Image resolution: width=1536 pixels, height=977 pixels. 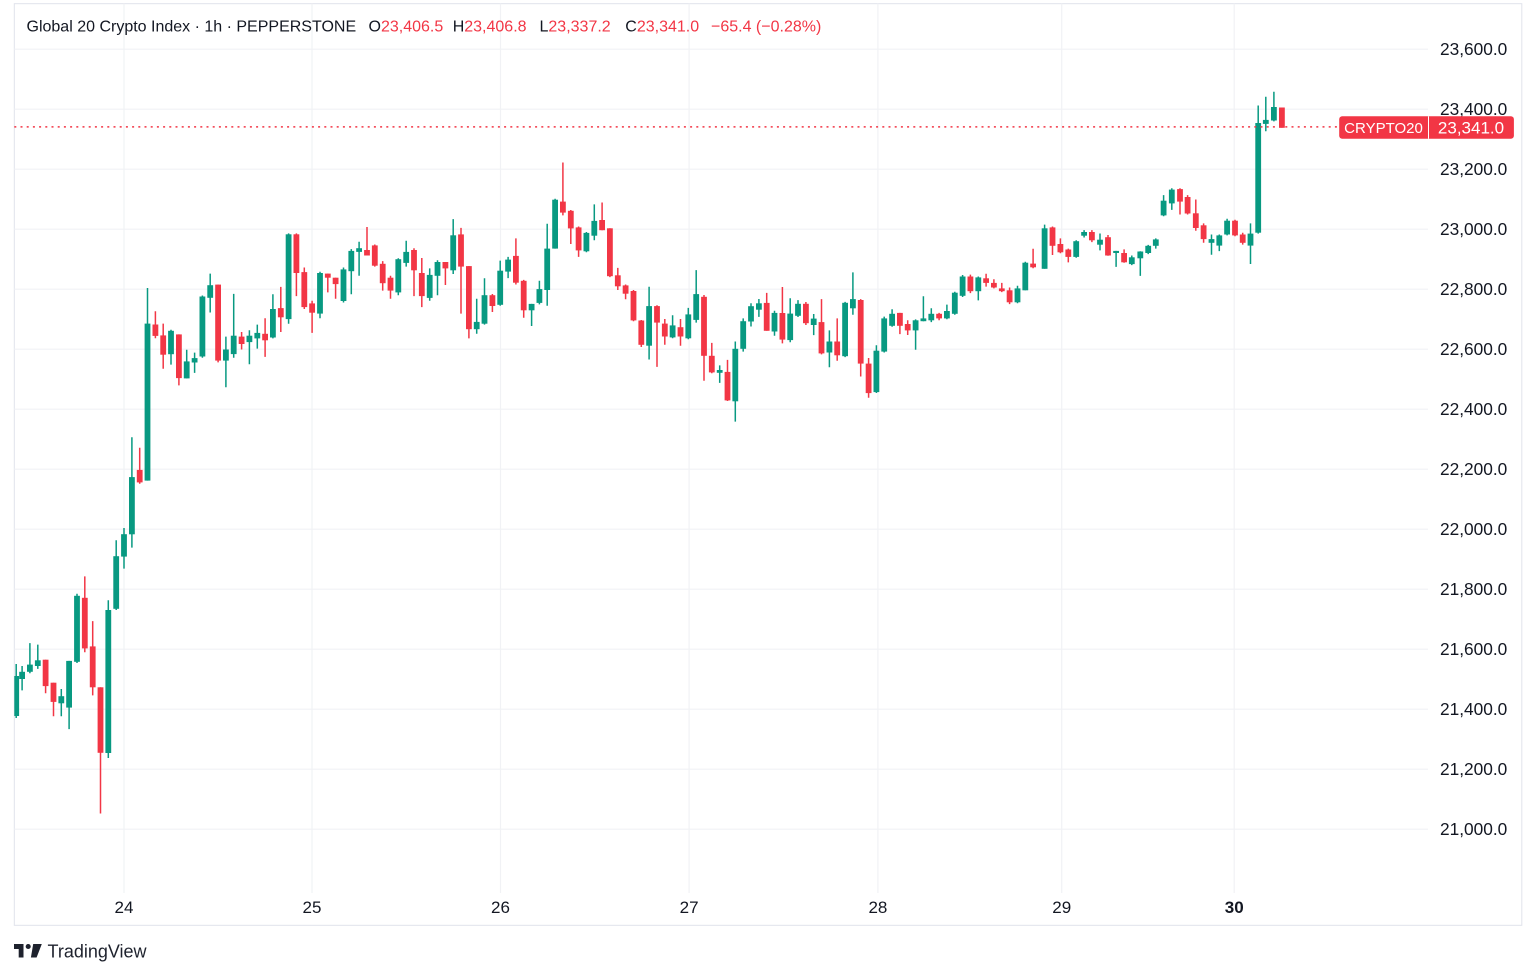 I want to click on svg-text: 22,200.0, so click(x=1473, y=469).